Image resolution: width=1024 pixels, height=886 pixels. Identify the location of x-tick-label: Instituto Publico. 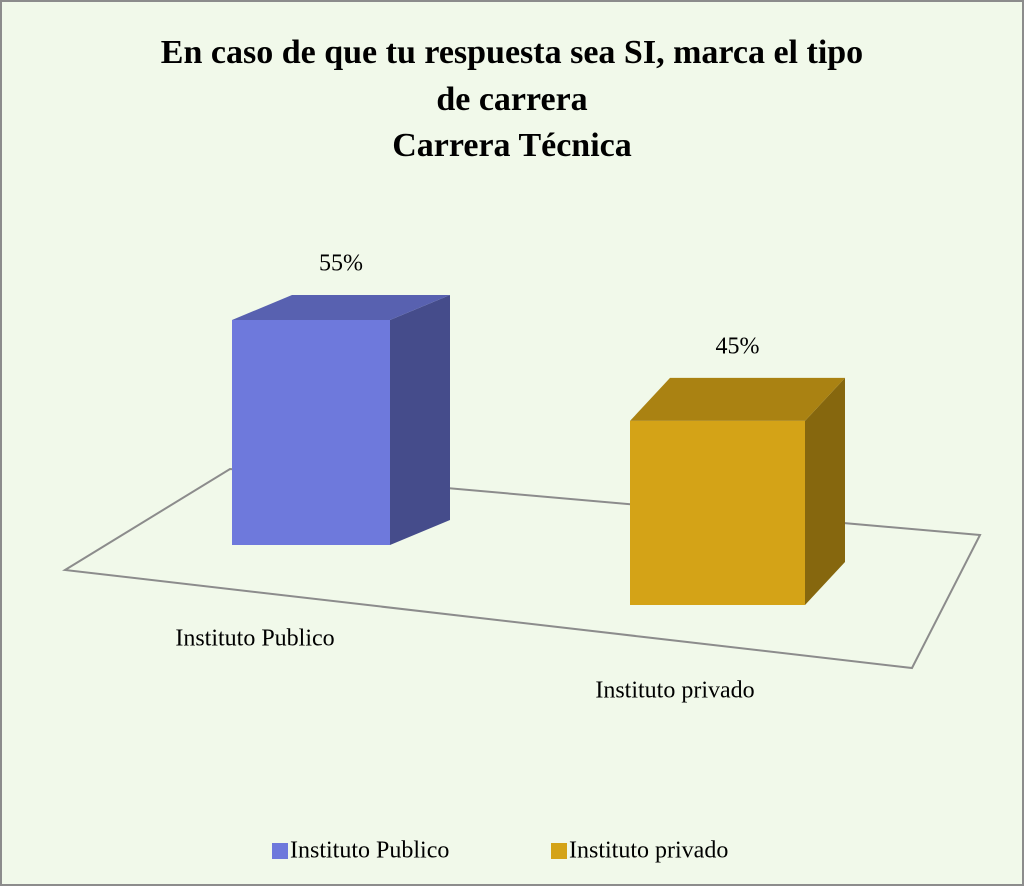
(254, 639).